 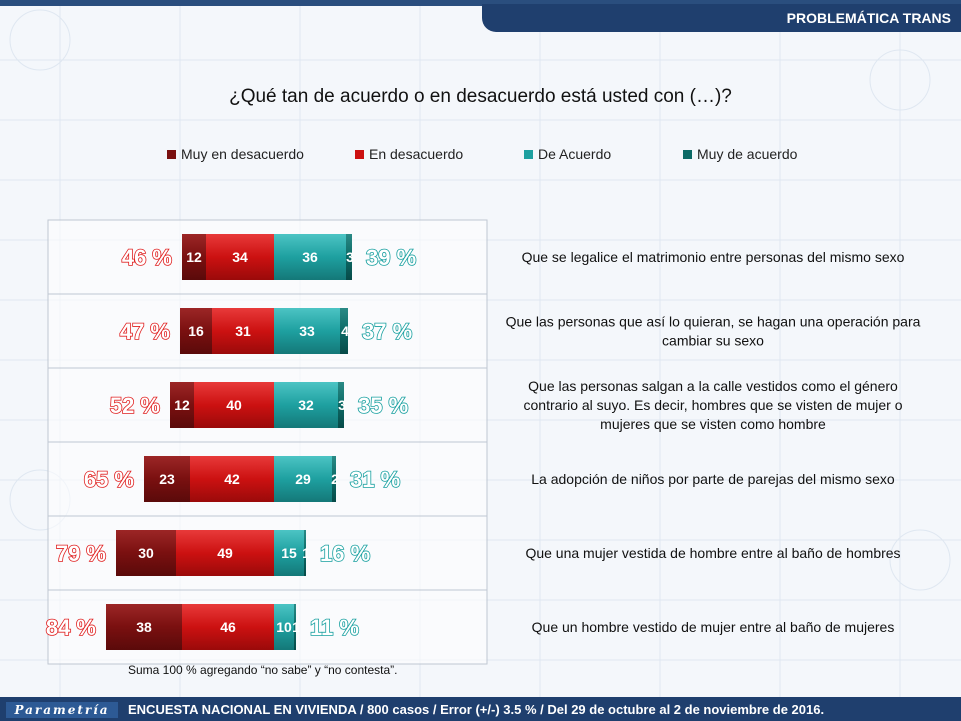 What do you see at coordinates (713, 341) in the screenshot?
I see `category-label: cambiar su sexo` at bounding box center [713, 341].